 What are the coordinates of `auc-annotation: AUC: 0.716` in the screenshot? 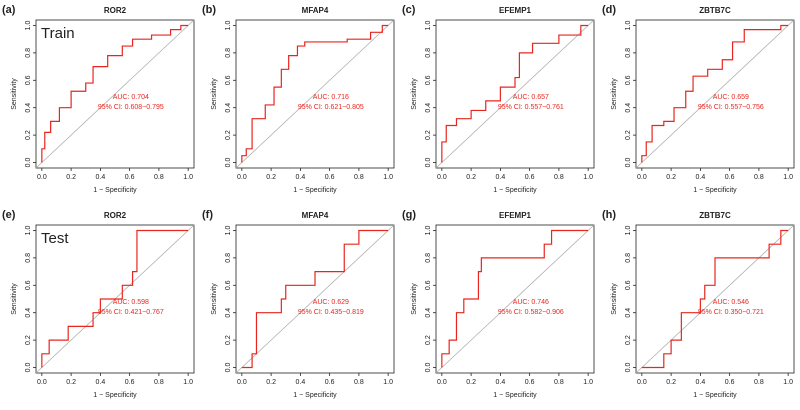 It's located at (331, 97).